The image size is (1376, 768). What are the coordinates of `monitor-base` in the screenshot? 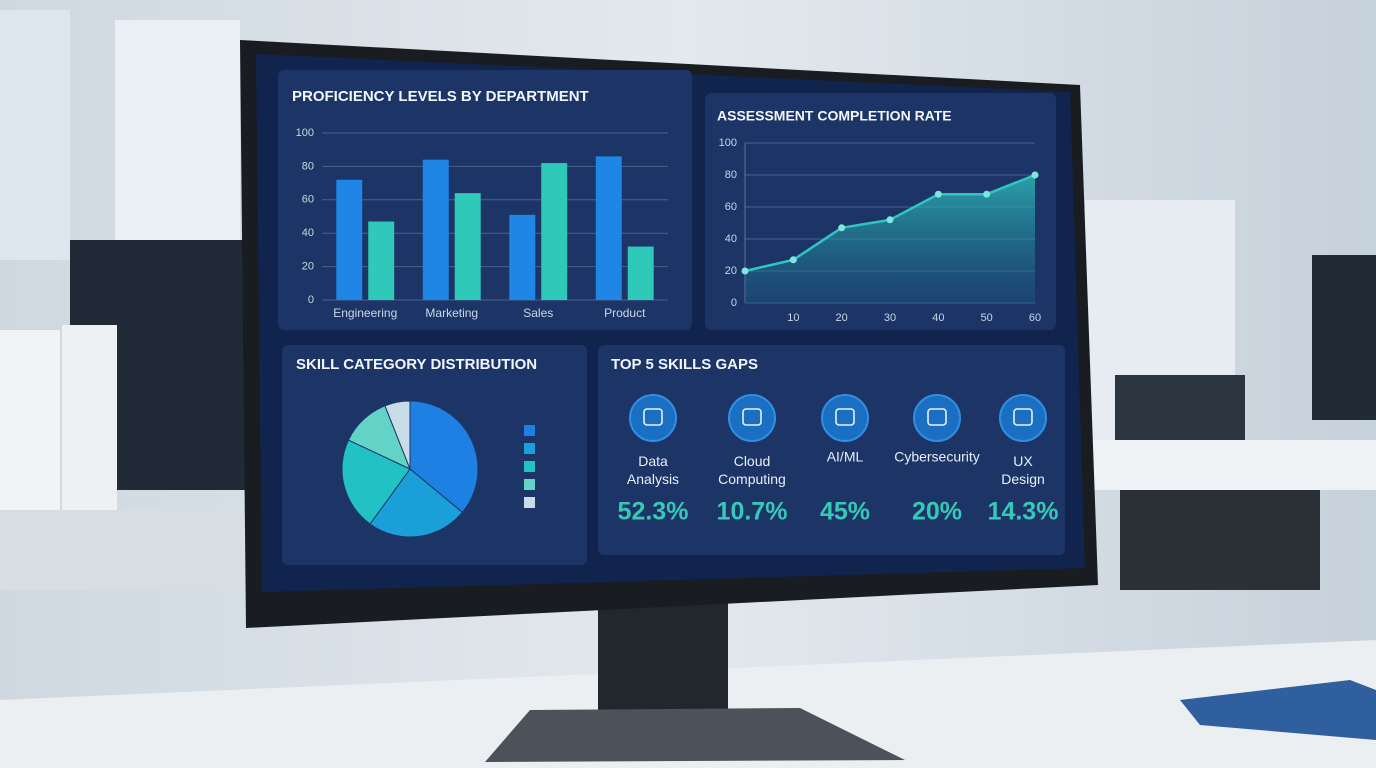 It's located at (695, 735).